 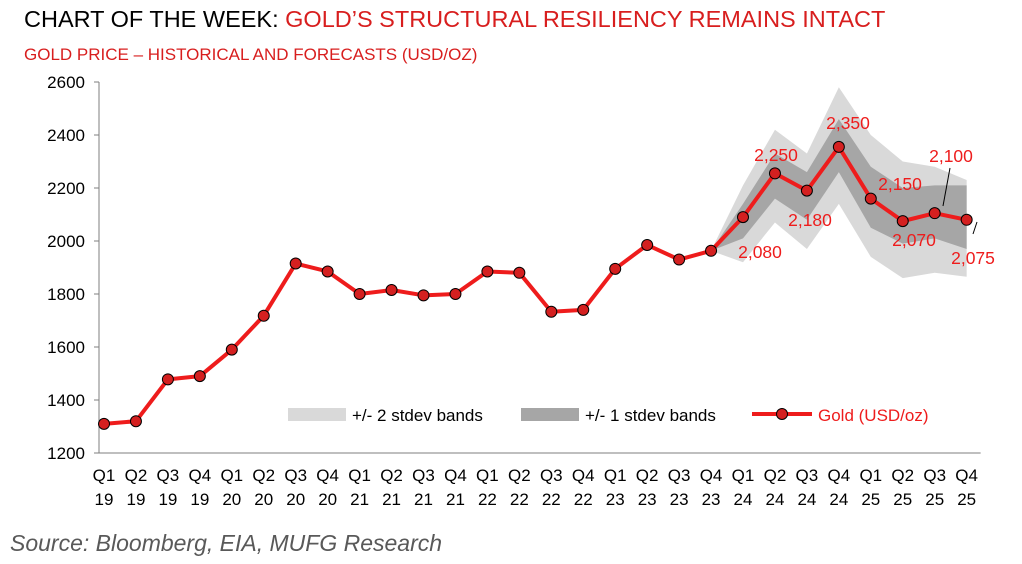 I want to click on legend-label-gold: Gold (USD/oz), so click(x=873, y=415).